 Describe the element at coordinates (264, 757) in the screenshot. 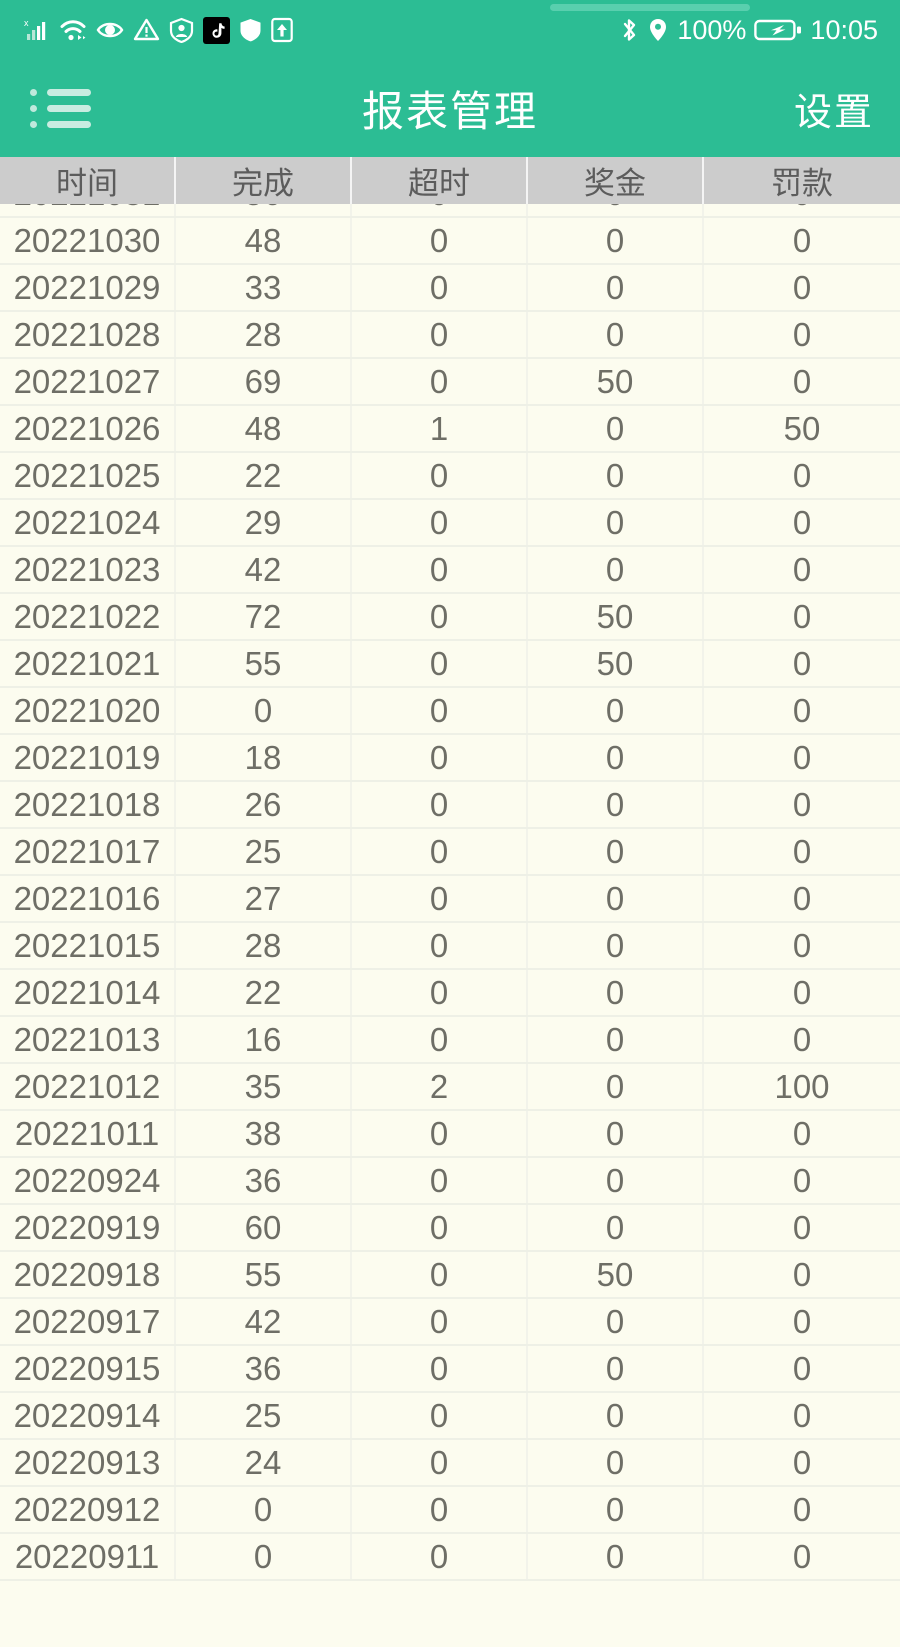

I see `table-cell: 18` at that location.